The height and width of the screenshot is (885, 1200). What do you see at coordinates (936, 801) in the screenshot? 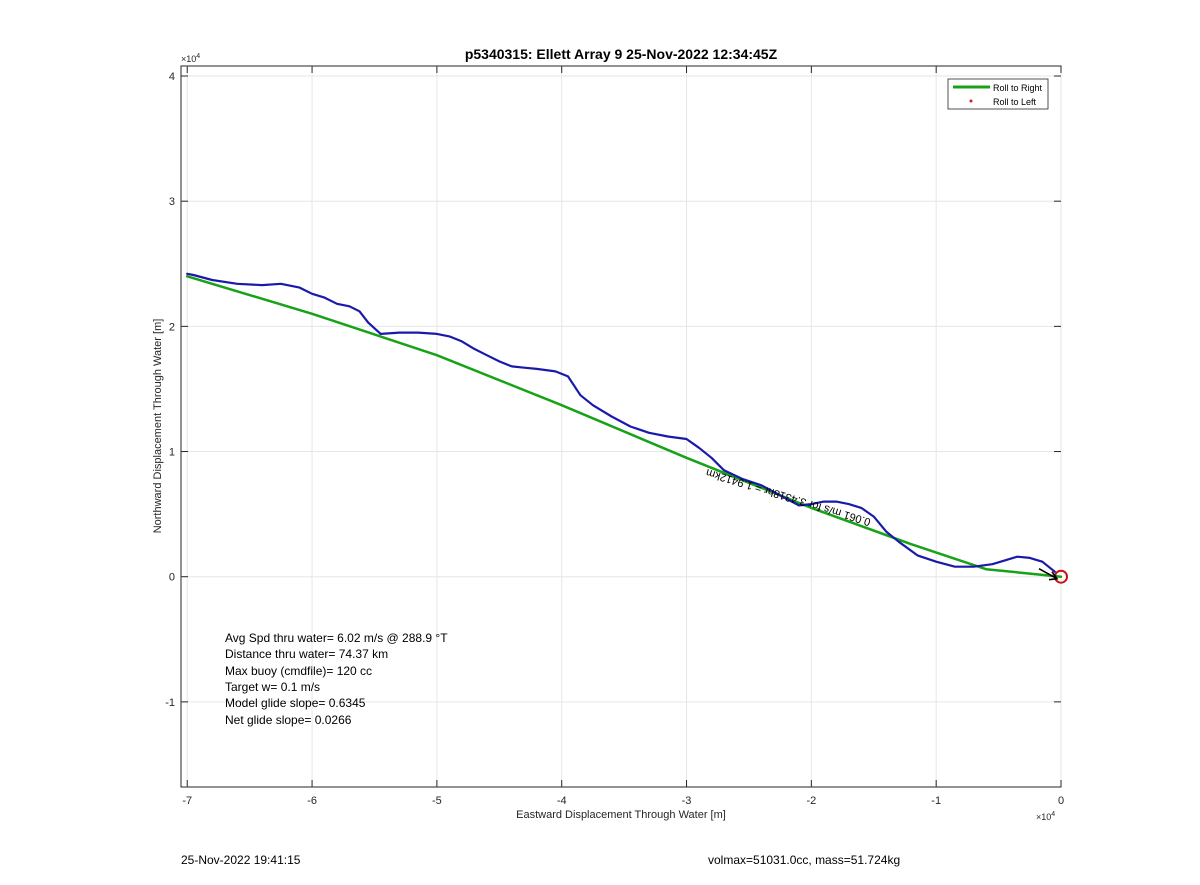
I see `x-tick-label: -1` at bounding box center [936, 801].